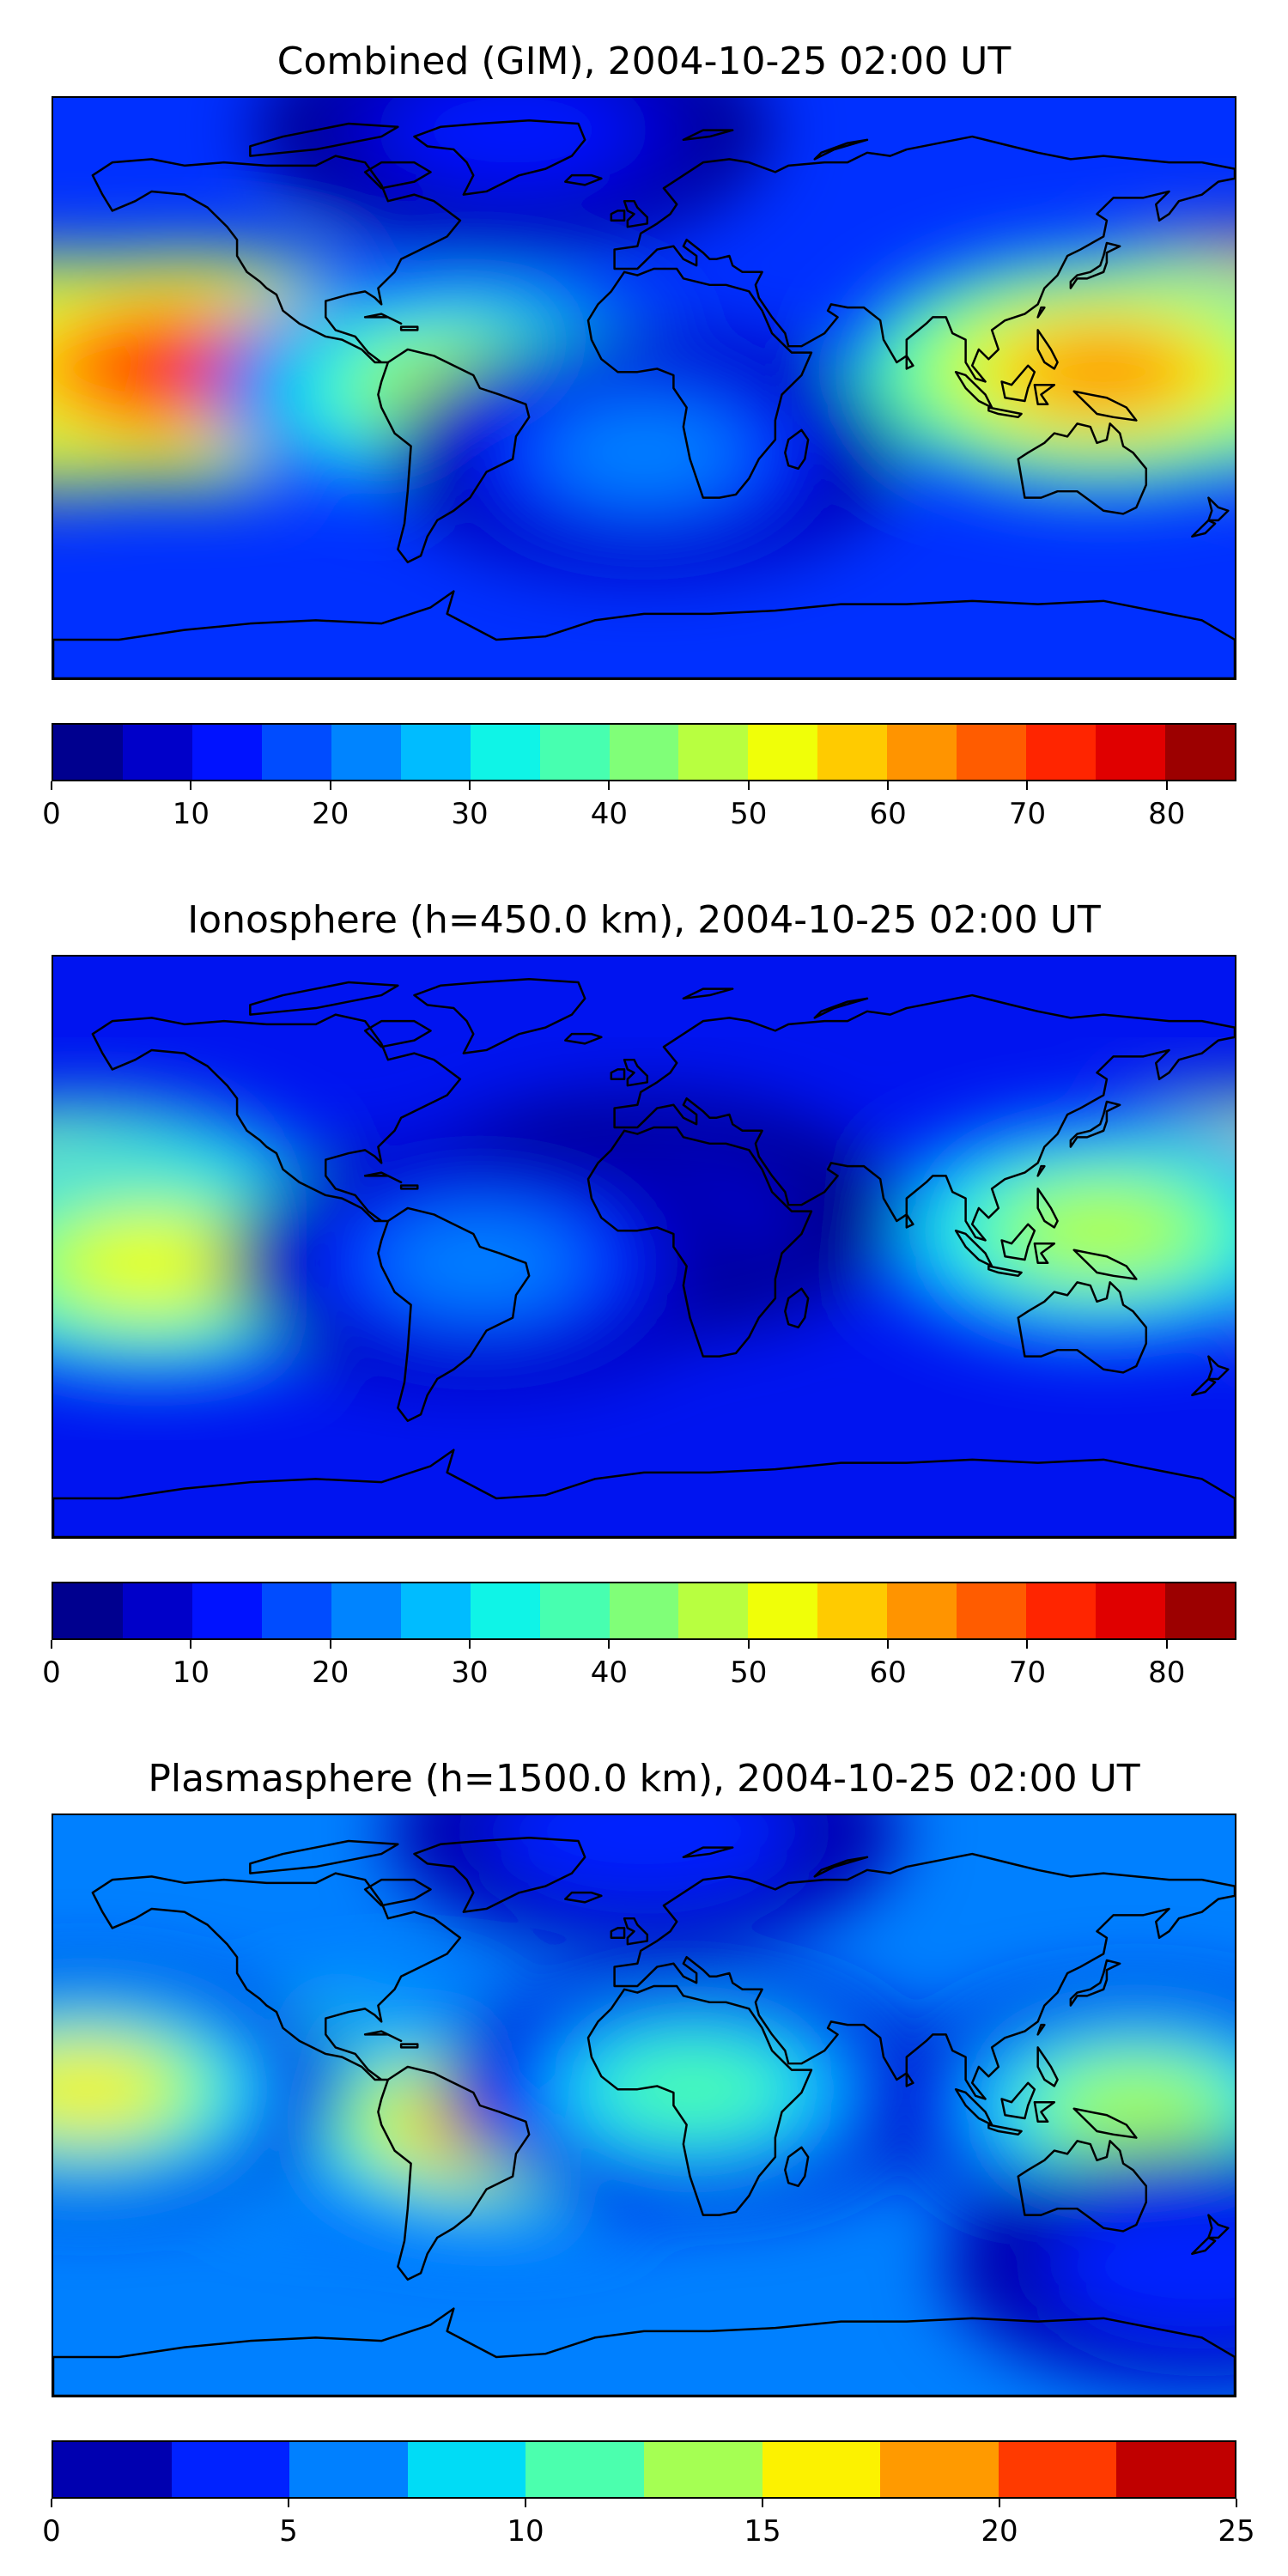 The height and width of the screenshot is (2576, 1288). Describe the element at coordinates (330, 814) in the screenshot. I see `colorbar-tick-label: 20` at that location.